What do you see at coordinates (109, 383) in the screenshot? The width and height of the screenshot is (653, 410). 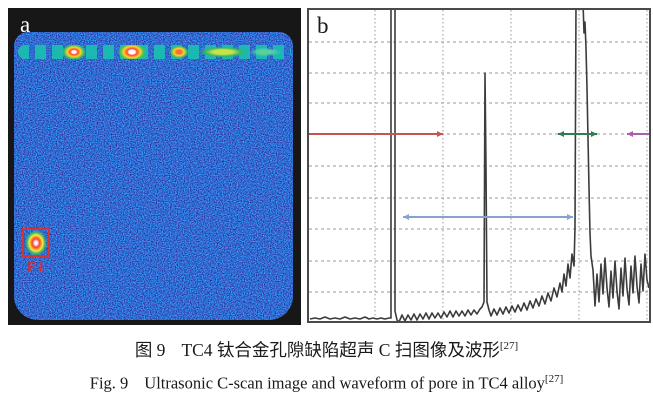 I see `caption-en-fig-label: Fig. 9` at bounding box center [109, 383].